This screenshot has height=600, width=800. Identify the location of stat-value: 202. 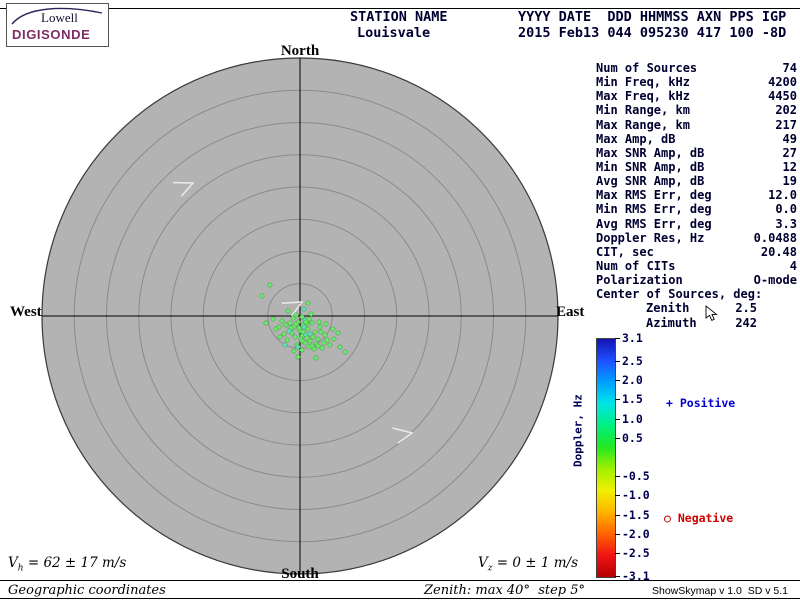
(786, 110).